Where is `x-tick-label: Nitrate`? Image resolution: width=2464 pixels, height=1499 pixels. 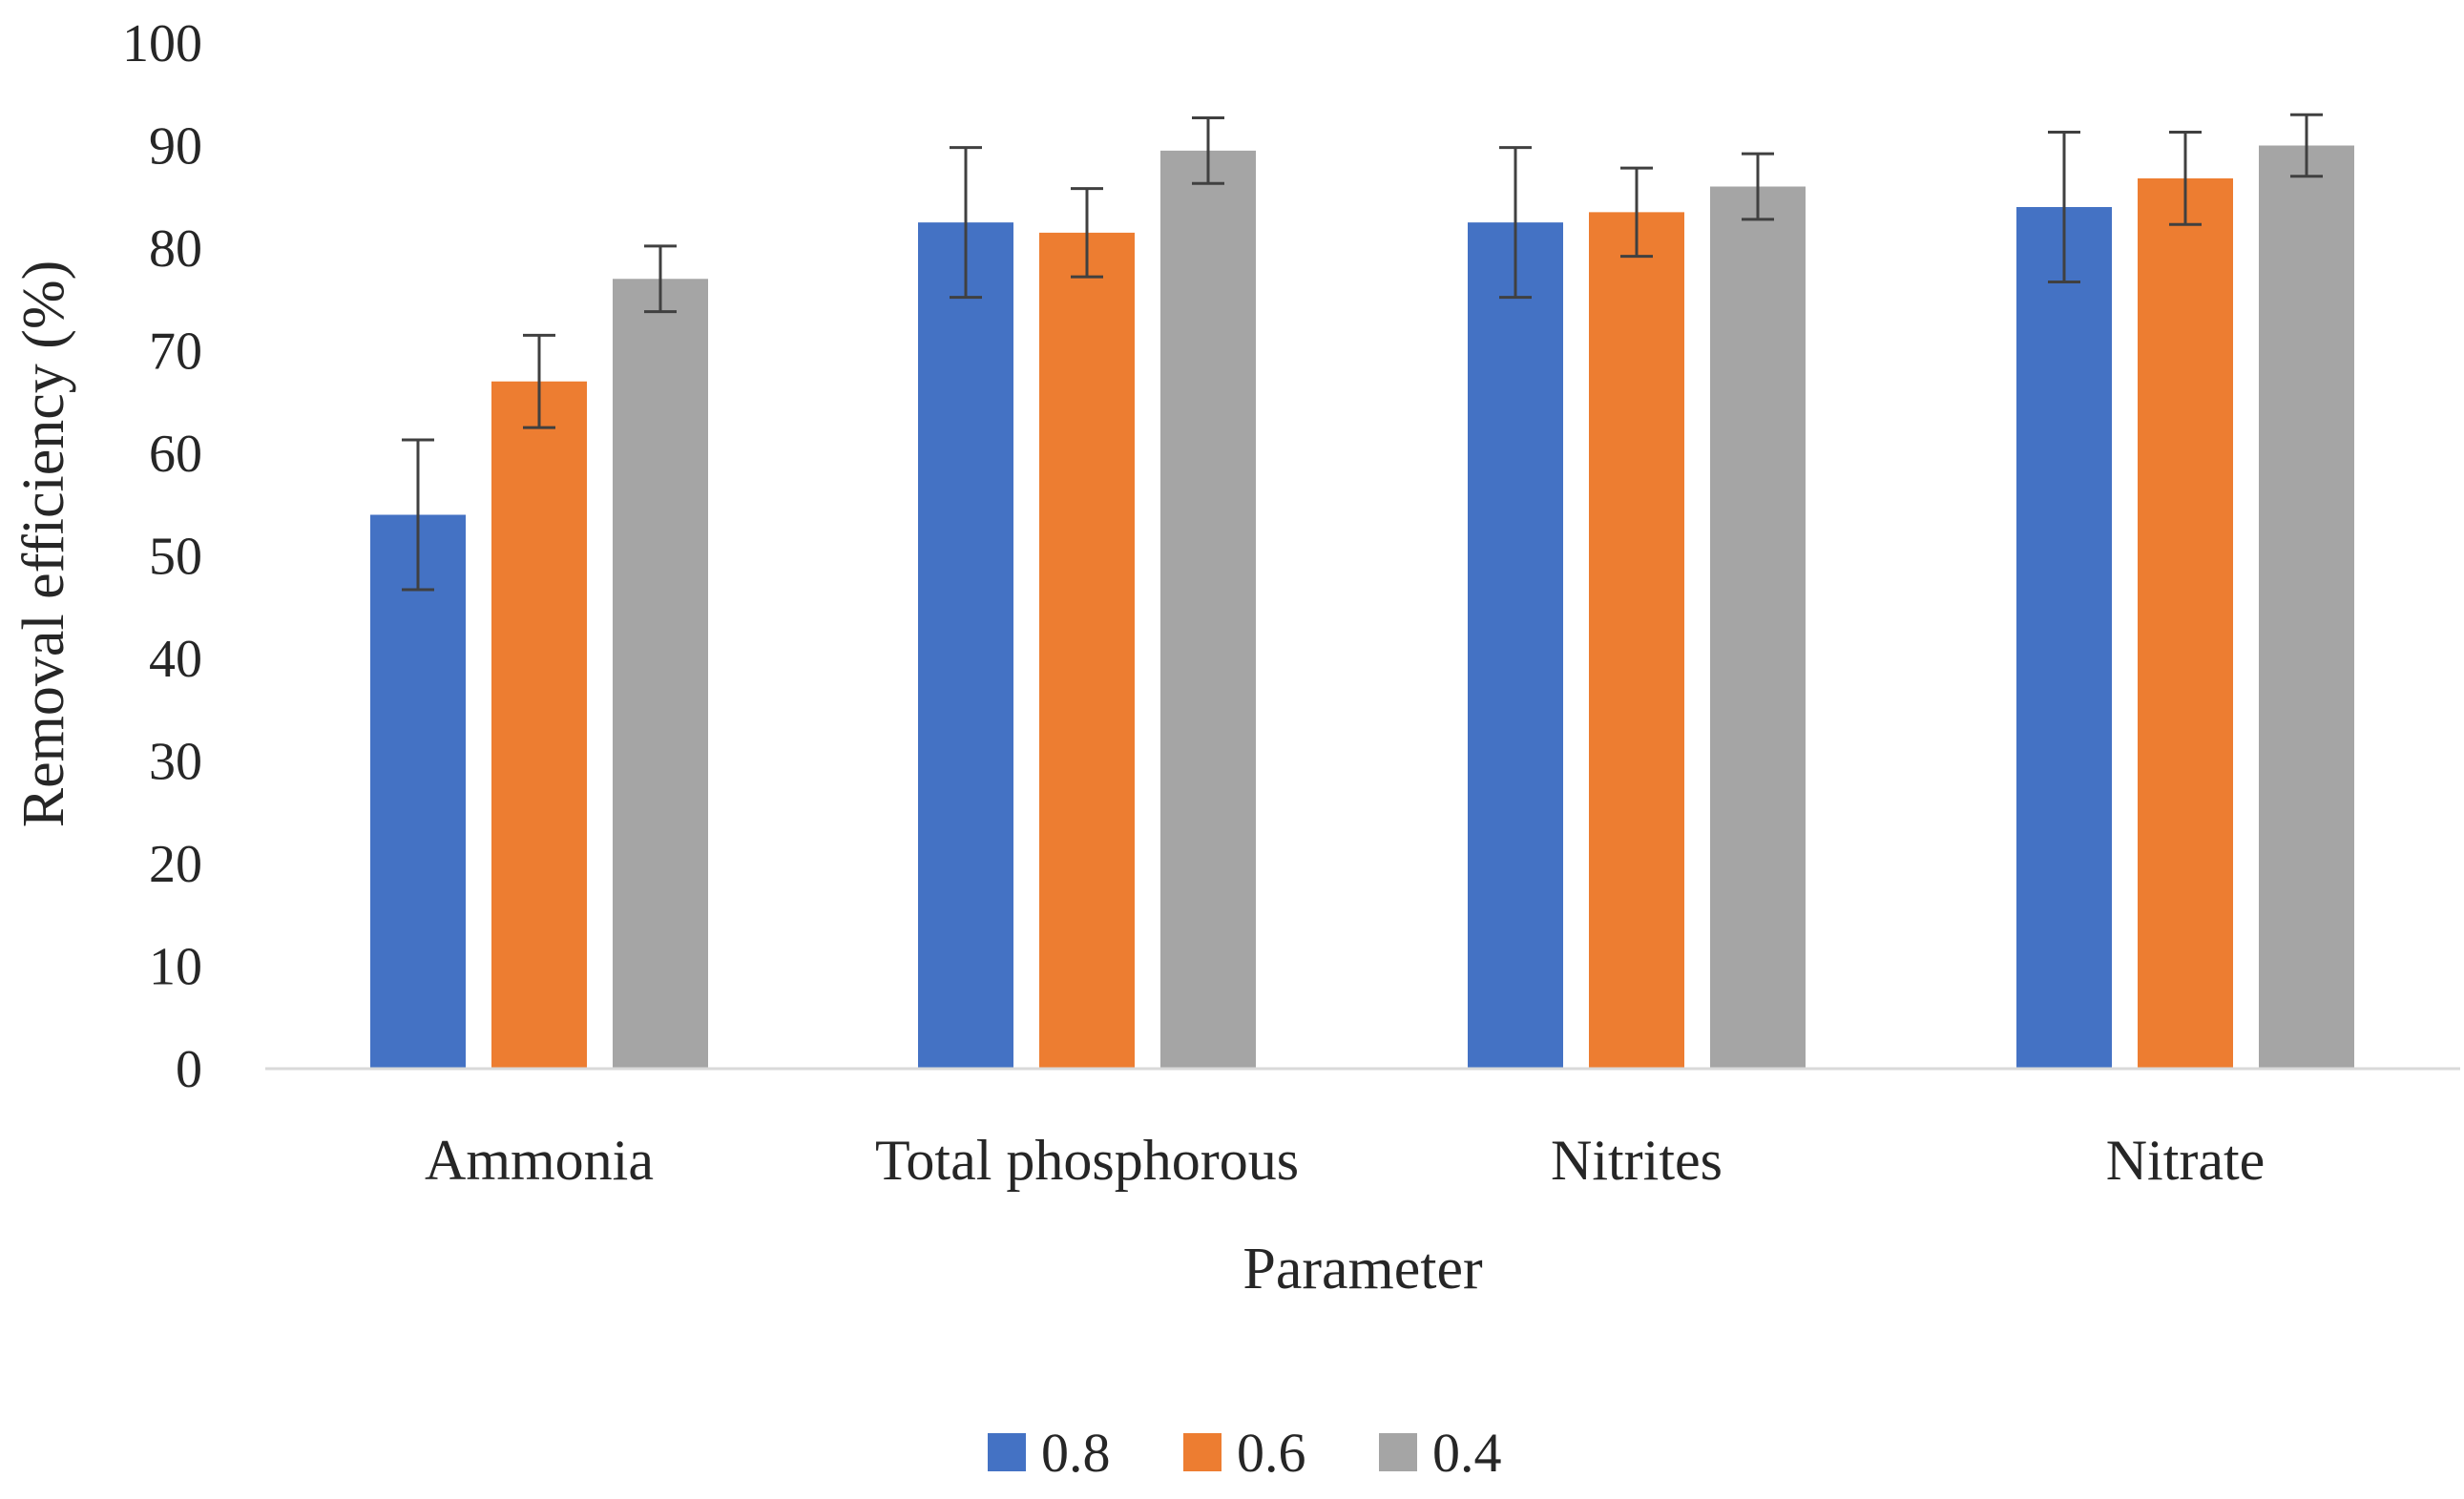
x-tick-label: Nitrate is located at coordinates (2186, 1160).